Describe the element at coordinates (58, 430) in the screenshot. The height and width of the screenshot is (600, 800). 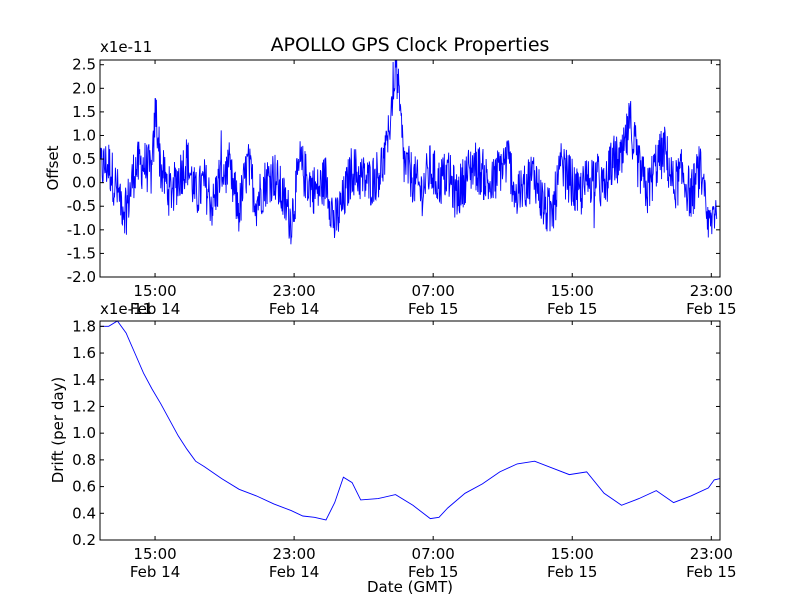
I see `drift-y-label: Drift (per day)` at that location.